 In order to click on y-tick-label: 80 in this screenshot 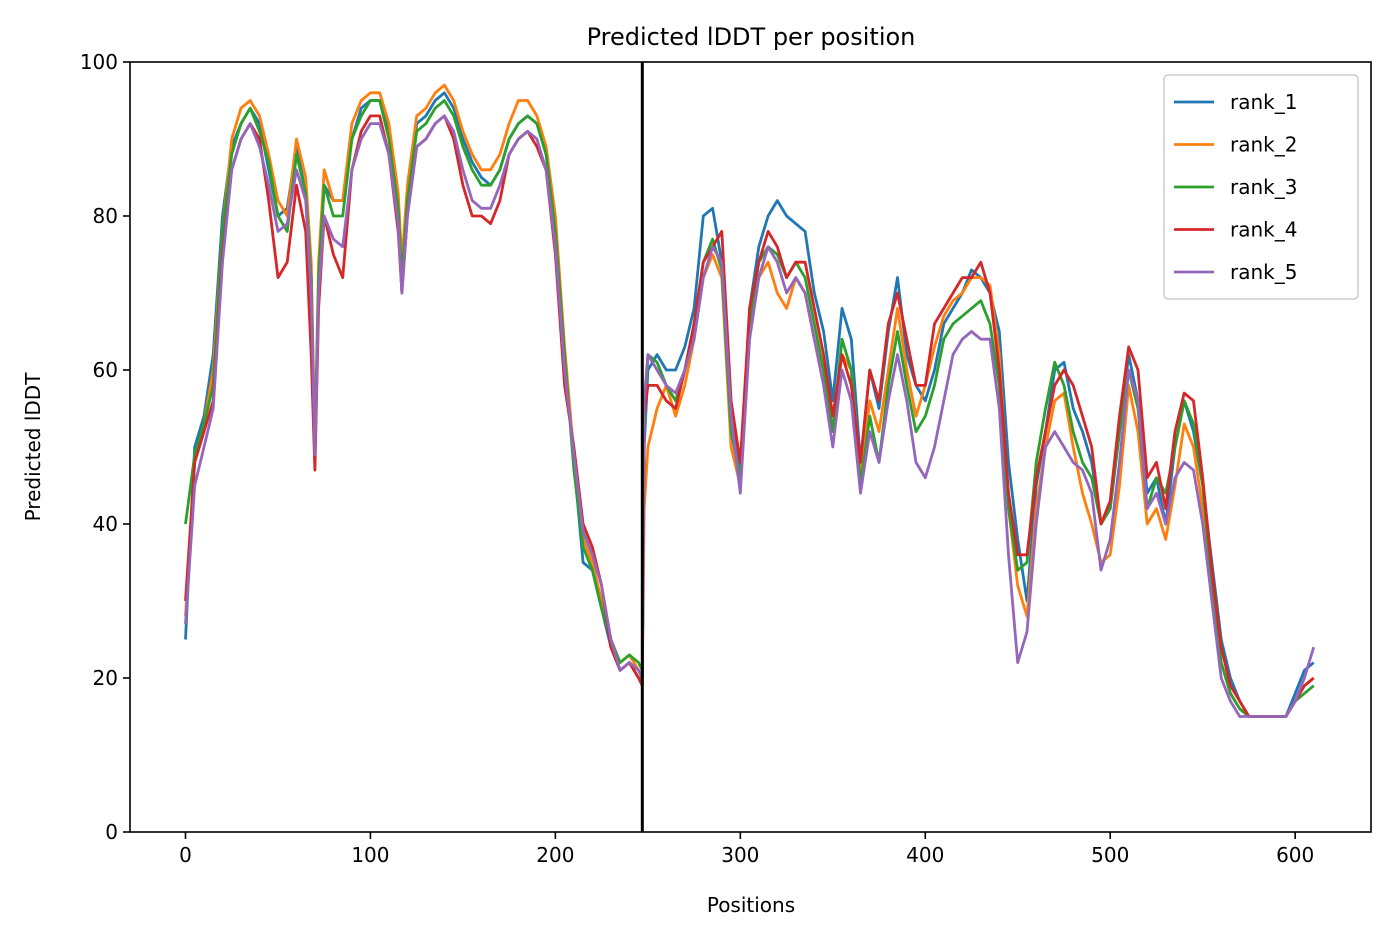, I will do `click(105, 216)`.